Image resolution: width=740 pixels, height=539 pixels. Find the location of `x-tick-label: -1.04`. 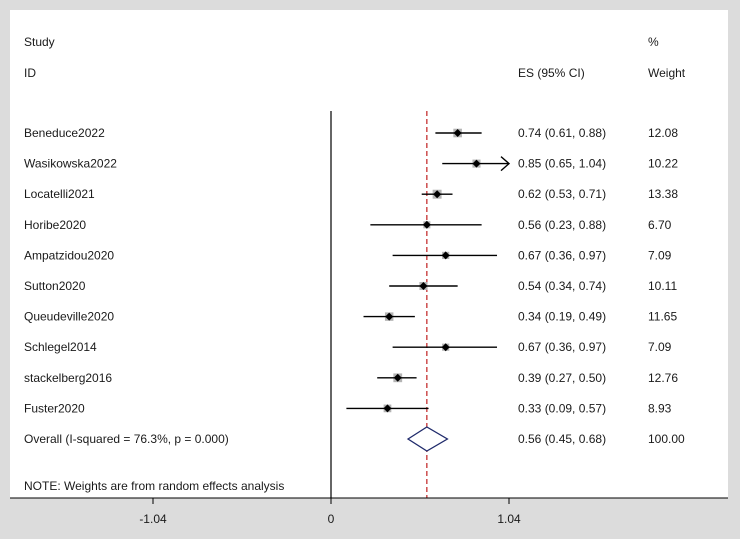

x-tick-label: -1.04 is located at coordinates (153, 519).